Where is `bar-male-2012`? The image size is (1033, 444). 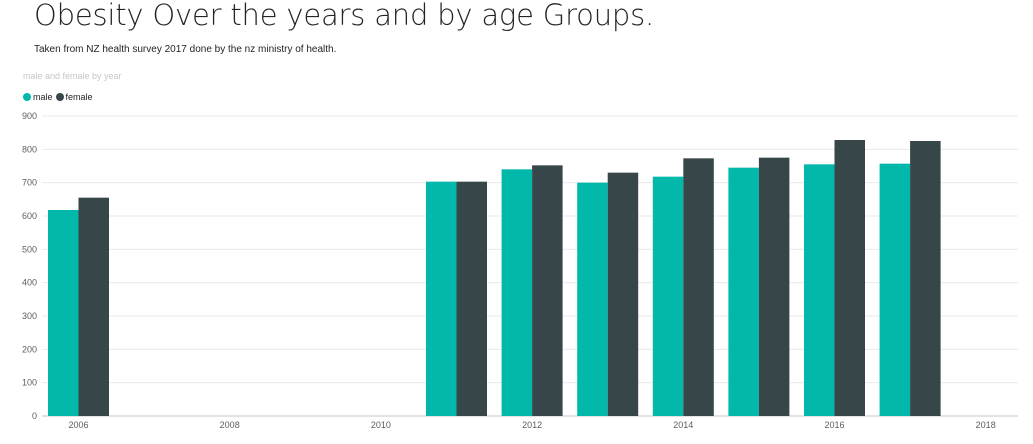
bar-male-2012 is located at coordinates (517, 292).